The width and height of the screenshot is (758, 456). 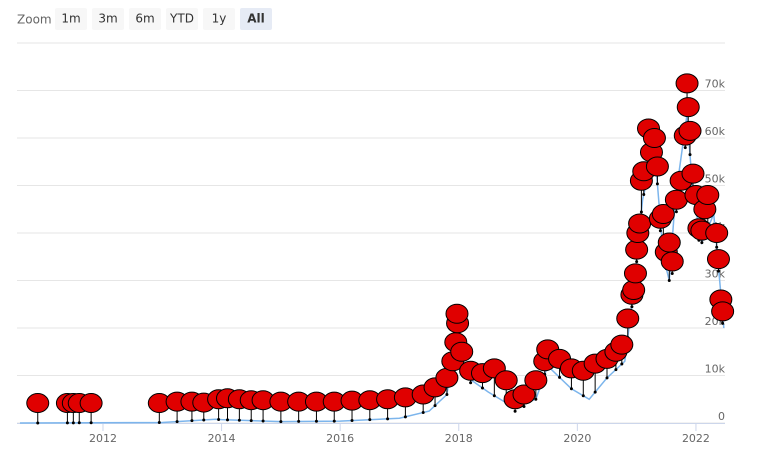 I want to click on y-tick-label: 70k, so click(x=715, y=84).